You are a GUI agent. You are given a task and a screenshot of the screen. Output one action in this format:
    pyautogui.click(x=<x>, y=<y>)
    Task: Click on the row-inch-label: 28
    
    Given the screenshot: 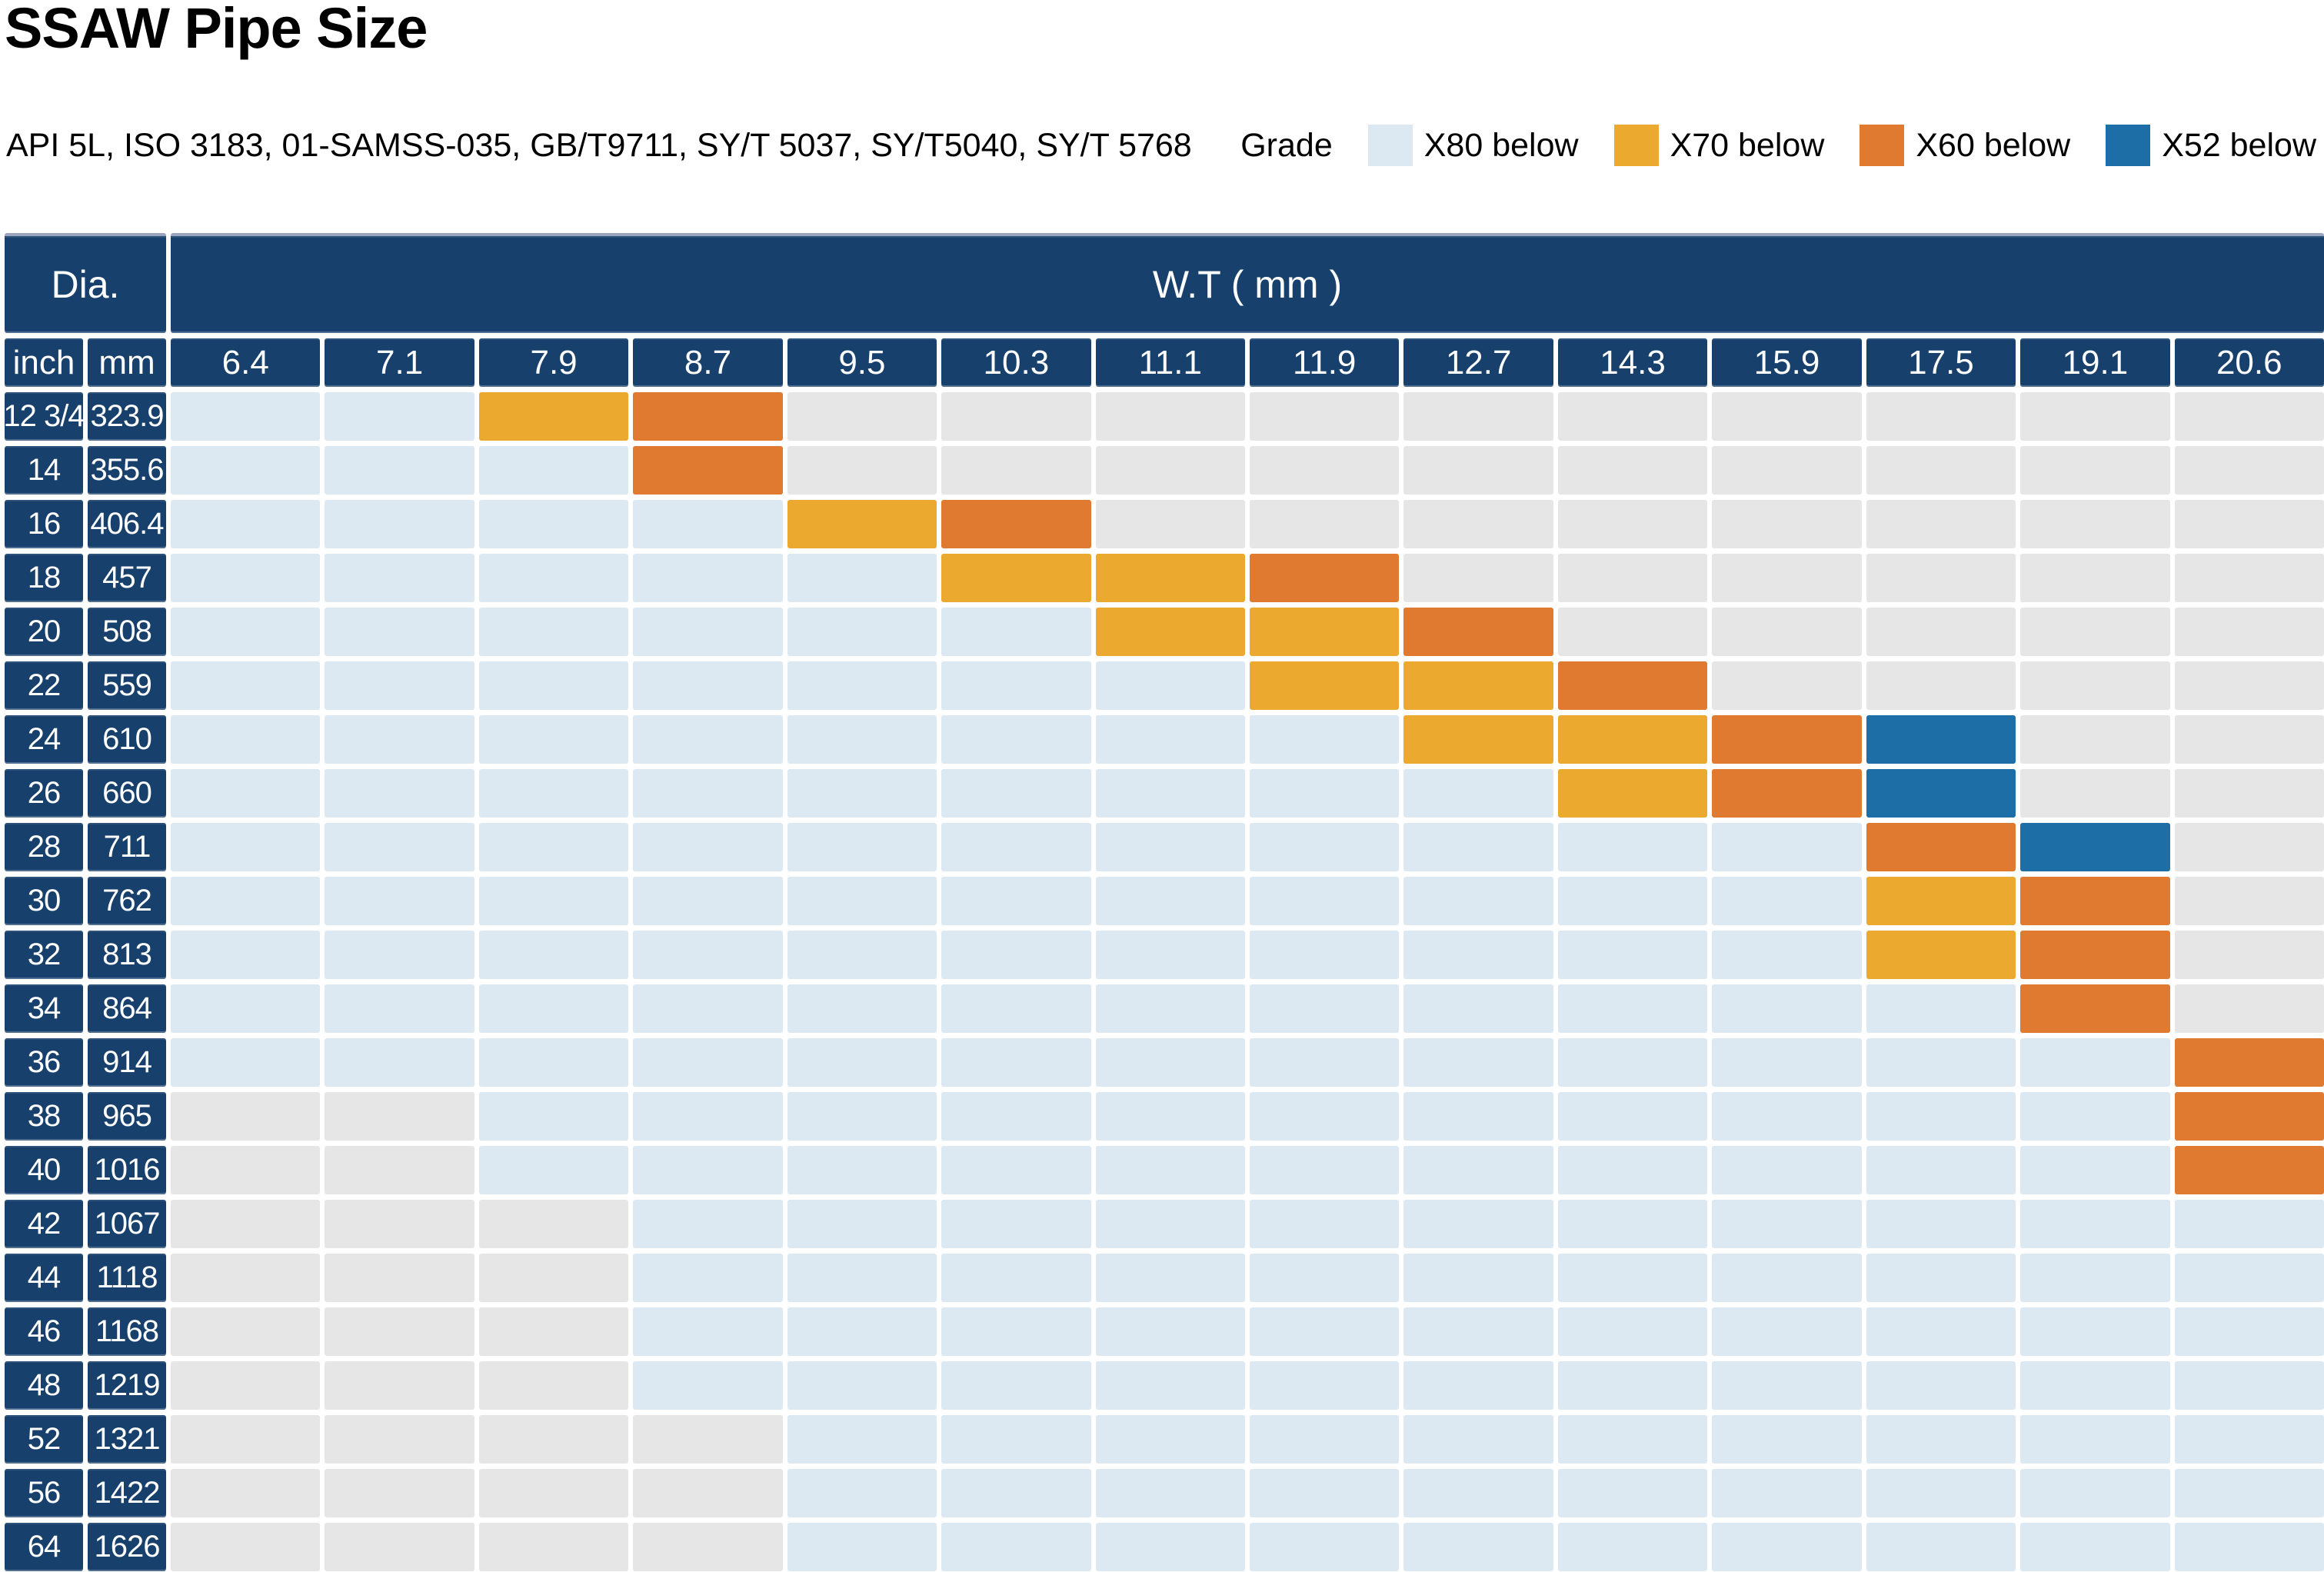 What is the action you would take?
    pyautogui.click(x=44, y=847)
    